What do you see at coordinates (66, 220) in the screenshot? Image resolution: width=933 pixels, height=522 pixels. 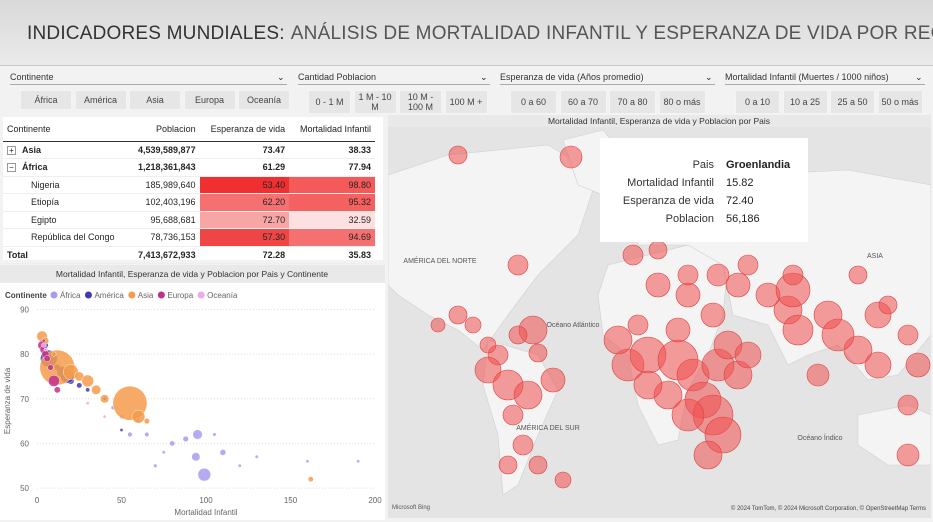 I see `table-cell: Egipto` at bounding box center [66, 220].